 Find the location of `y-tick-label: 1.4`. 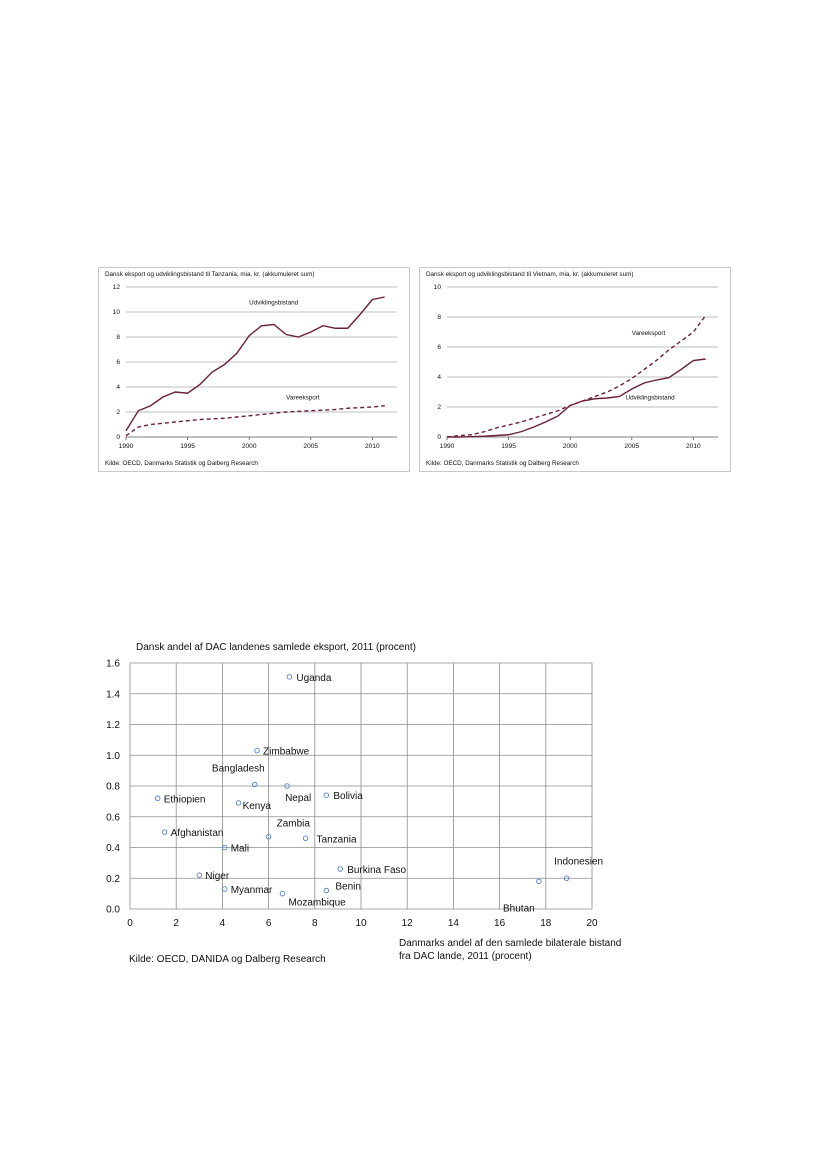

y-tick-label: 1.4 is located at coordinates (113, 694).